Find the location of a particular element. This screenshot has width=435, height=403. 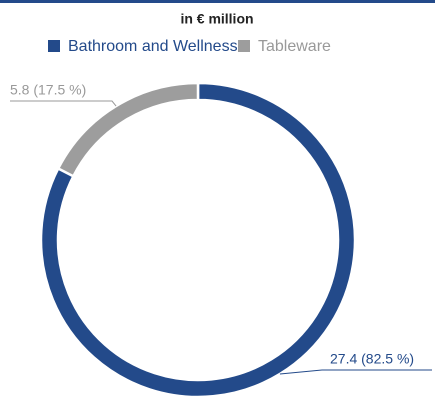

donut-segment is located at coordinates (128, 129).